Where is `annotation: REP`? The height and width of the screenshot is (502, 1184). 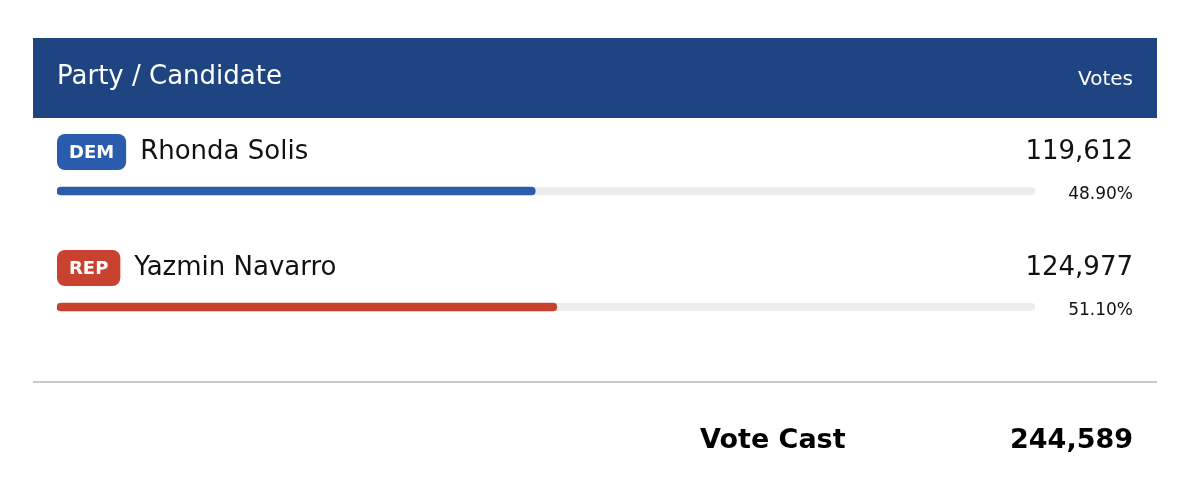
annotation: REP is located at coordinates (89, 267).